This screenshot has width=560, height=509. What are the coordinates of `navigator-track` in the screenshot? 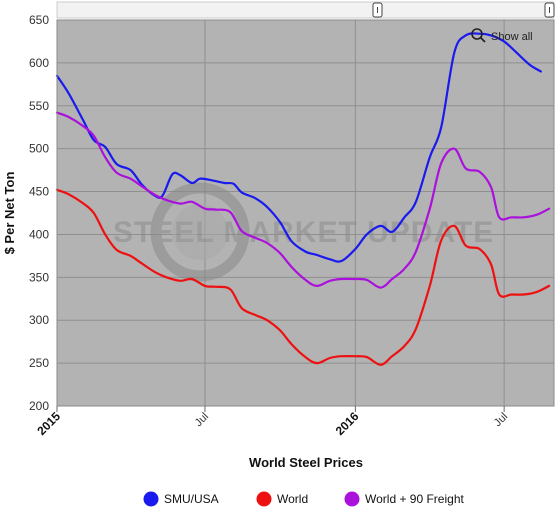 It's located at (305, 10).